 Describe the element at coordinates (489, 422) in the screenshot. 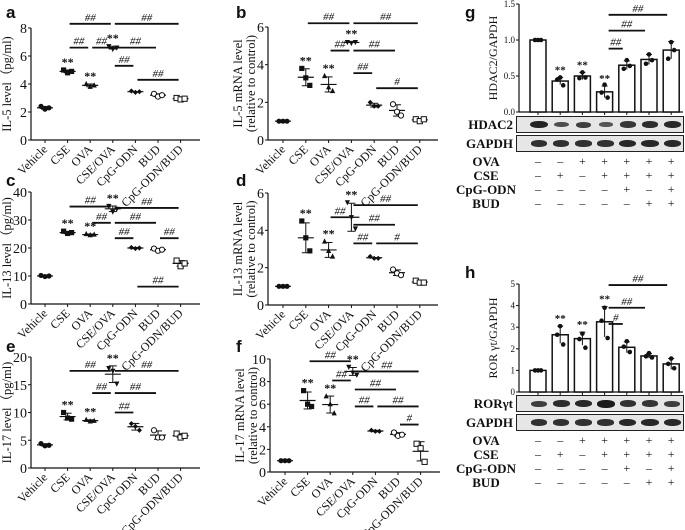

I see `blot-label-gapdh: GAPDH` at that location.